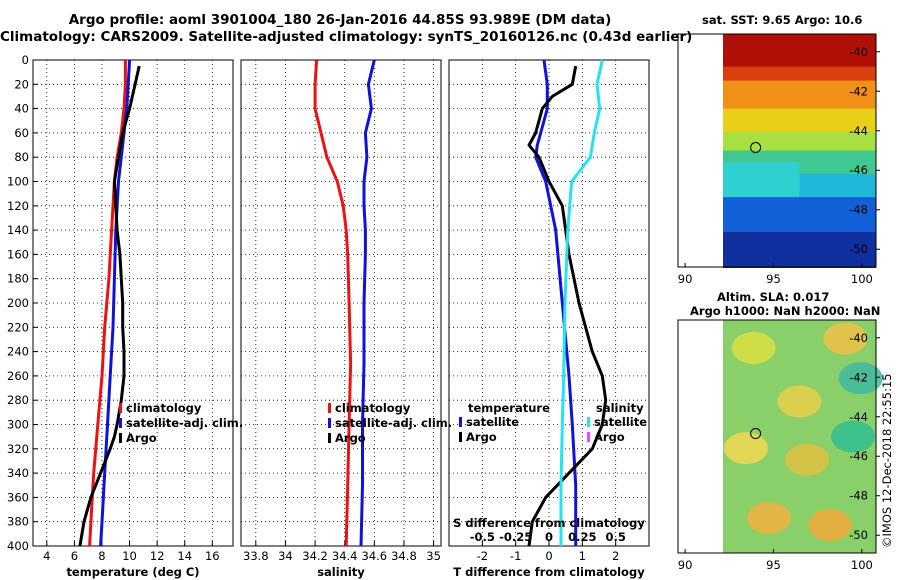 The image size is (900, 580). I want to click on legend-s-satellite: satellite, so click(620, 422).